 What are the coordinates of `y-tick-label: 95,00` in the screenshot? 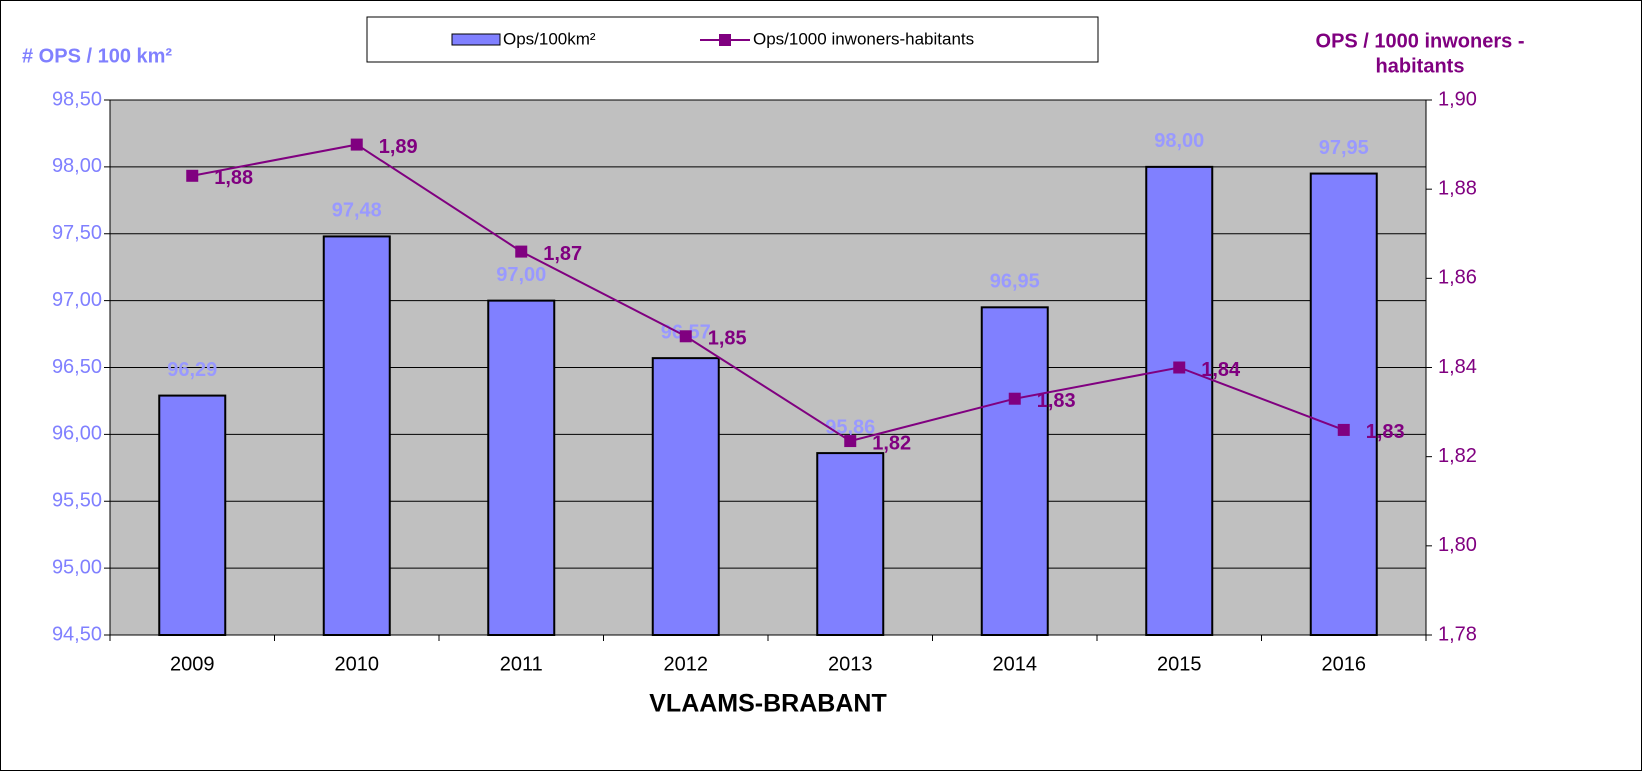 It's located at (77, 567).